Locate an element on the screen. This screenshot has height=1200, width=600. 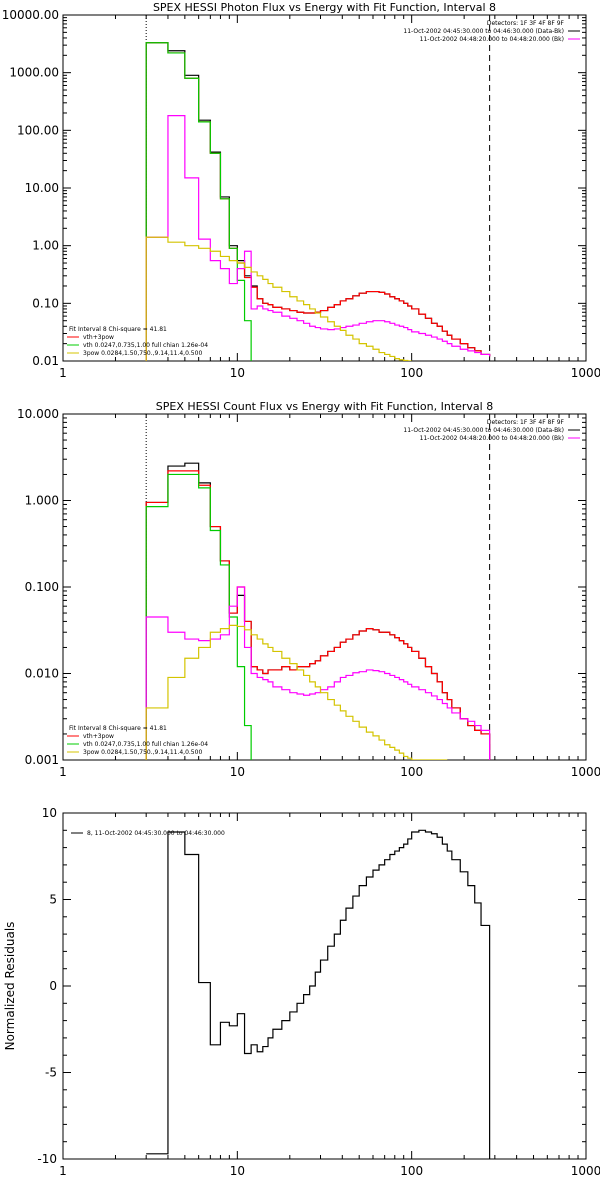
y-axis-label: Normalized Residuals is located at coordinates (10, 986).